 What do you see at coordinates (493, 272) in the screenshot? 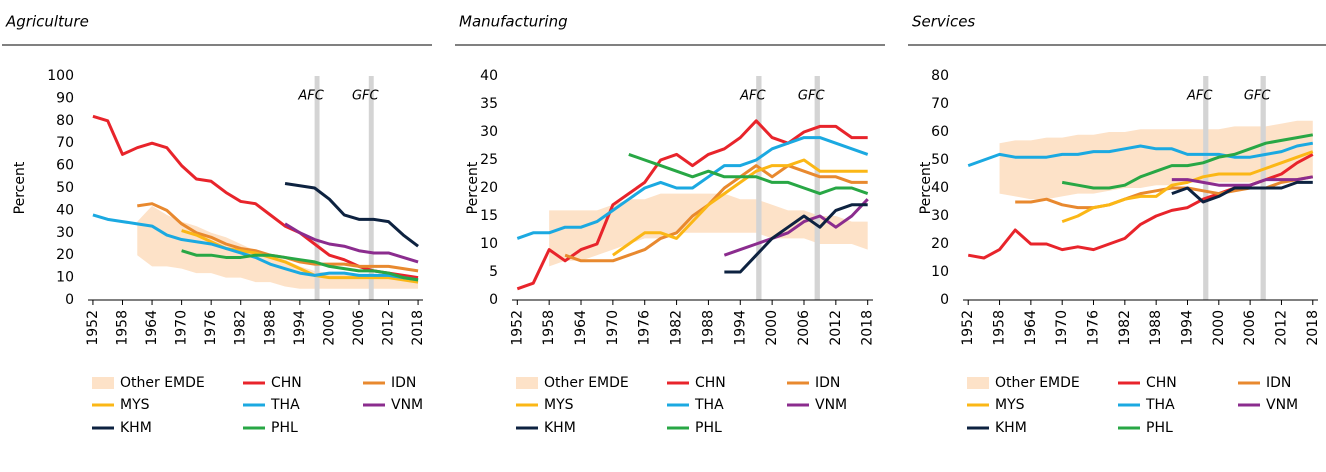
I see `y-tick-label: 5` at bounding box center [493, 272].